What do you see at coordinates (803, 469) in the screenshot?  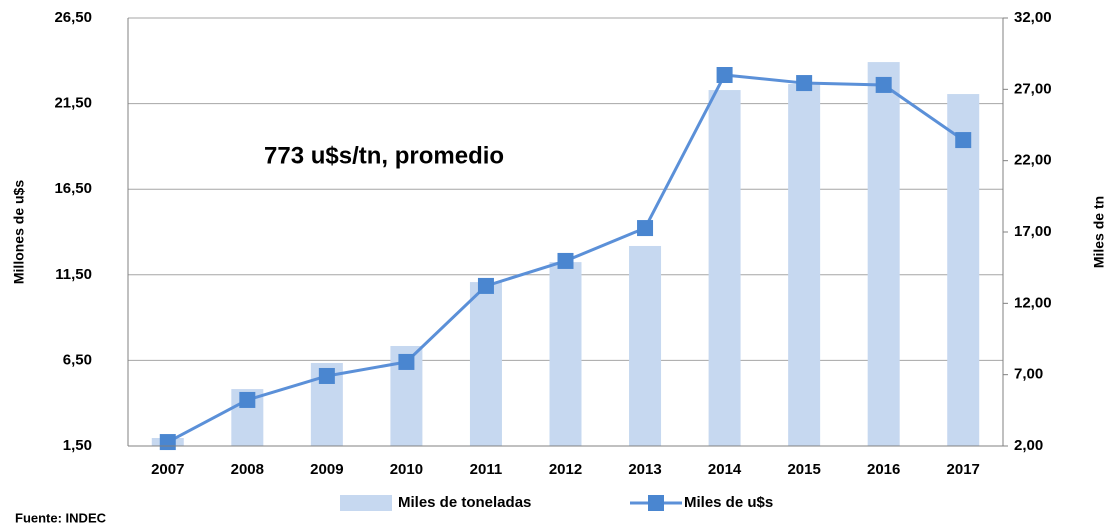 I see `x-tick-label: 2015` at bounding box center [803, 469].